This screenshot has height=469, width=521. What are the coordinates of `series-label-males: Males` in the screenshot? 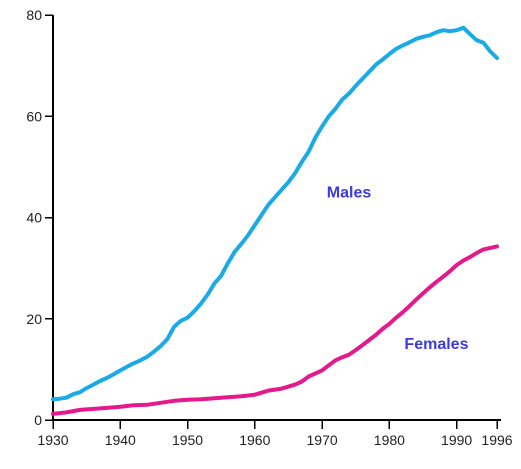 It's located at (349, 192).